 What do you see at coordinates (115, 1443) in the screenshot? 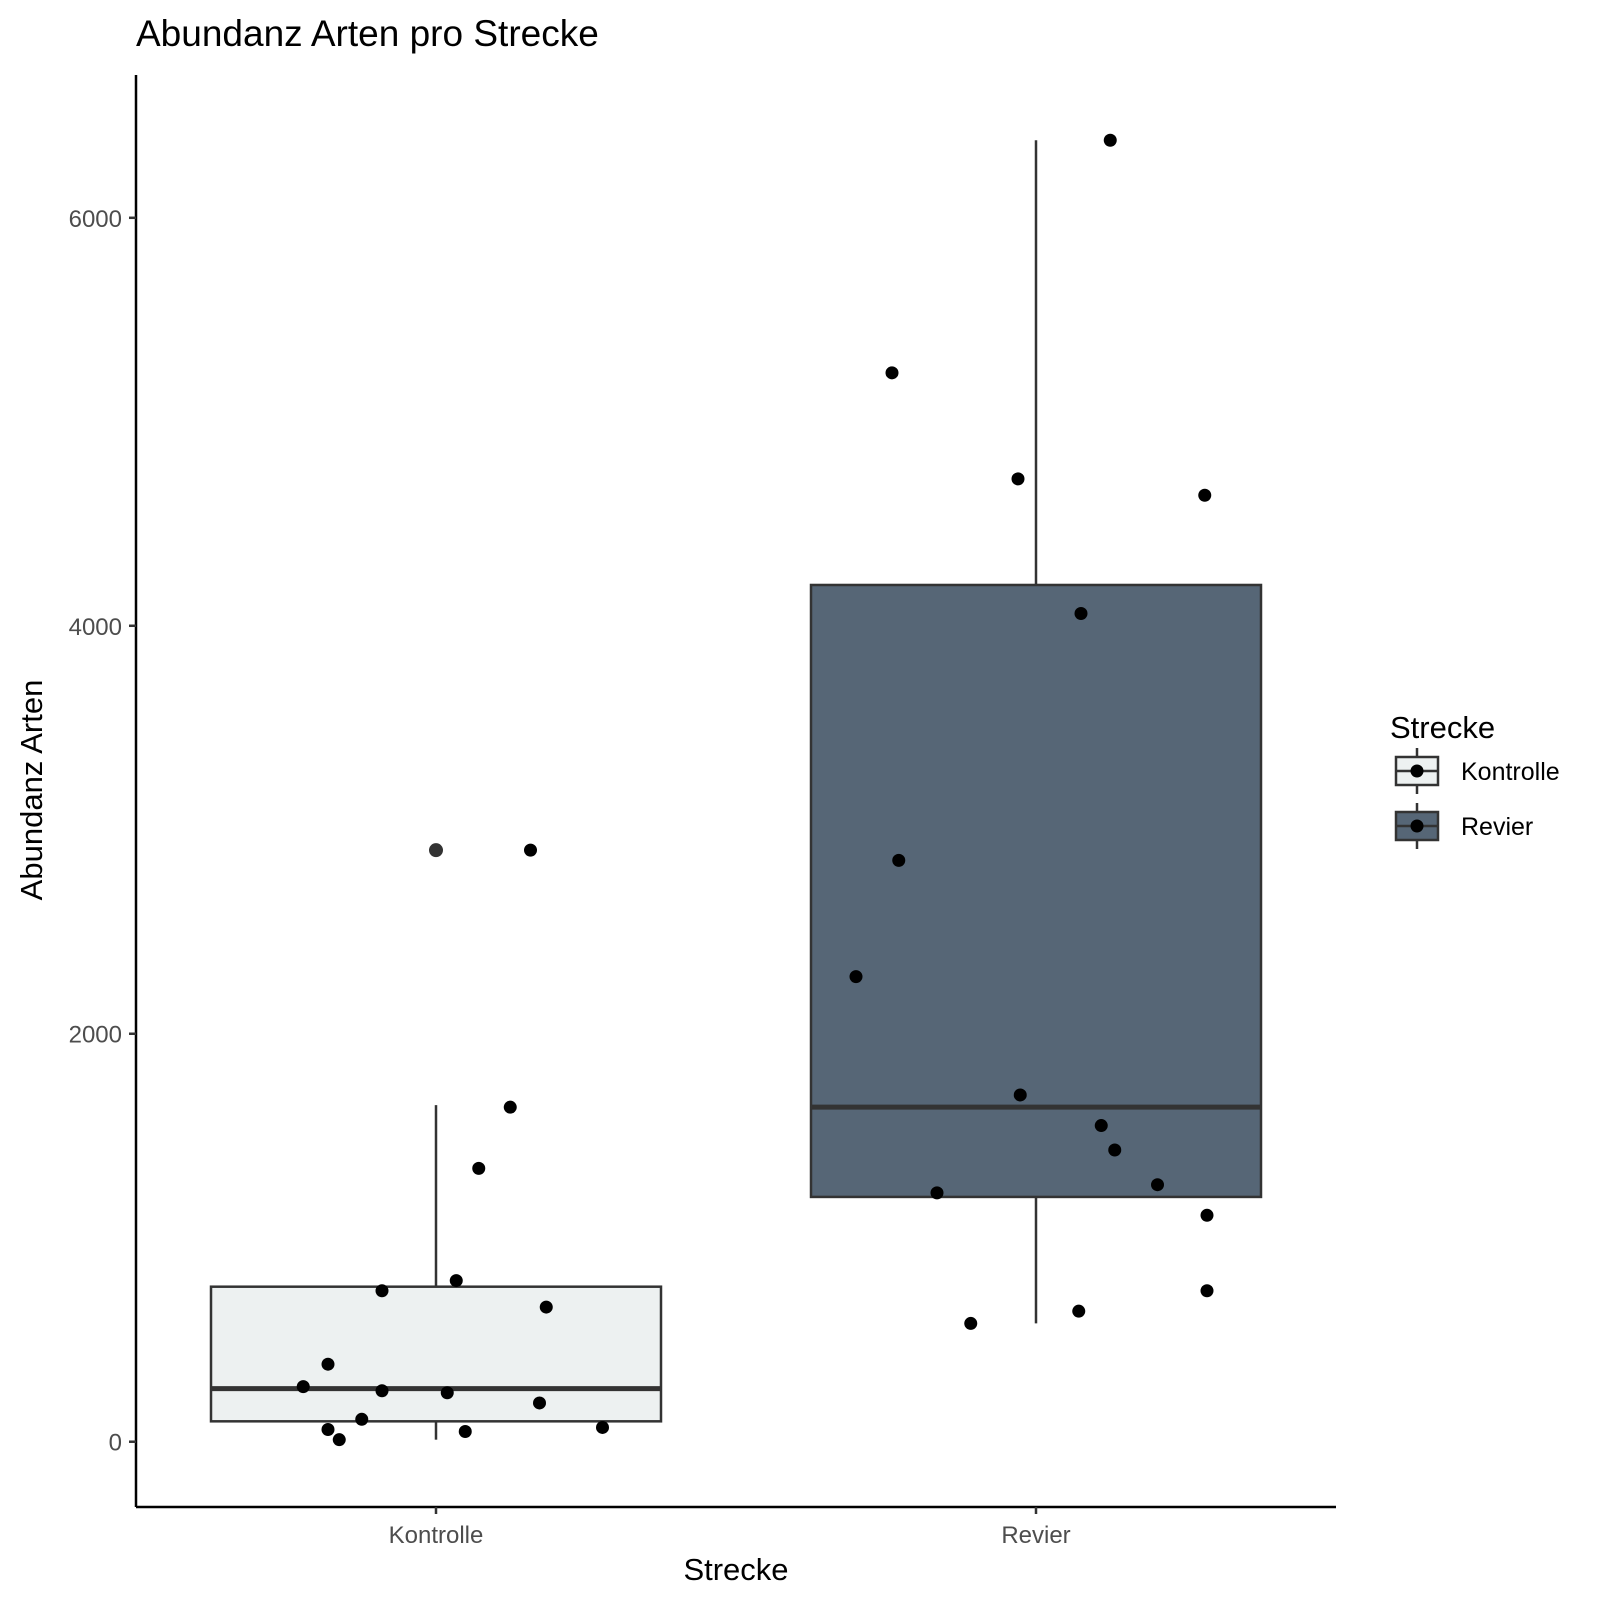
I see `y-tick-label: 0` at bounding box center [115, 1443].